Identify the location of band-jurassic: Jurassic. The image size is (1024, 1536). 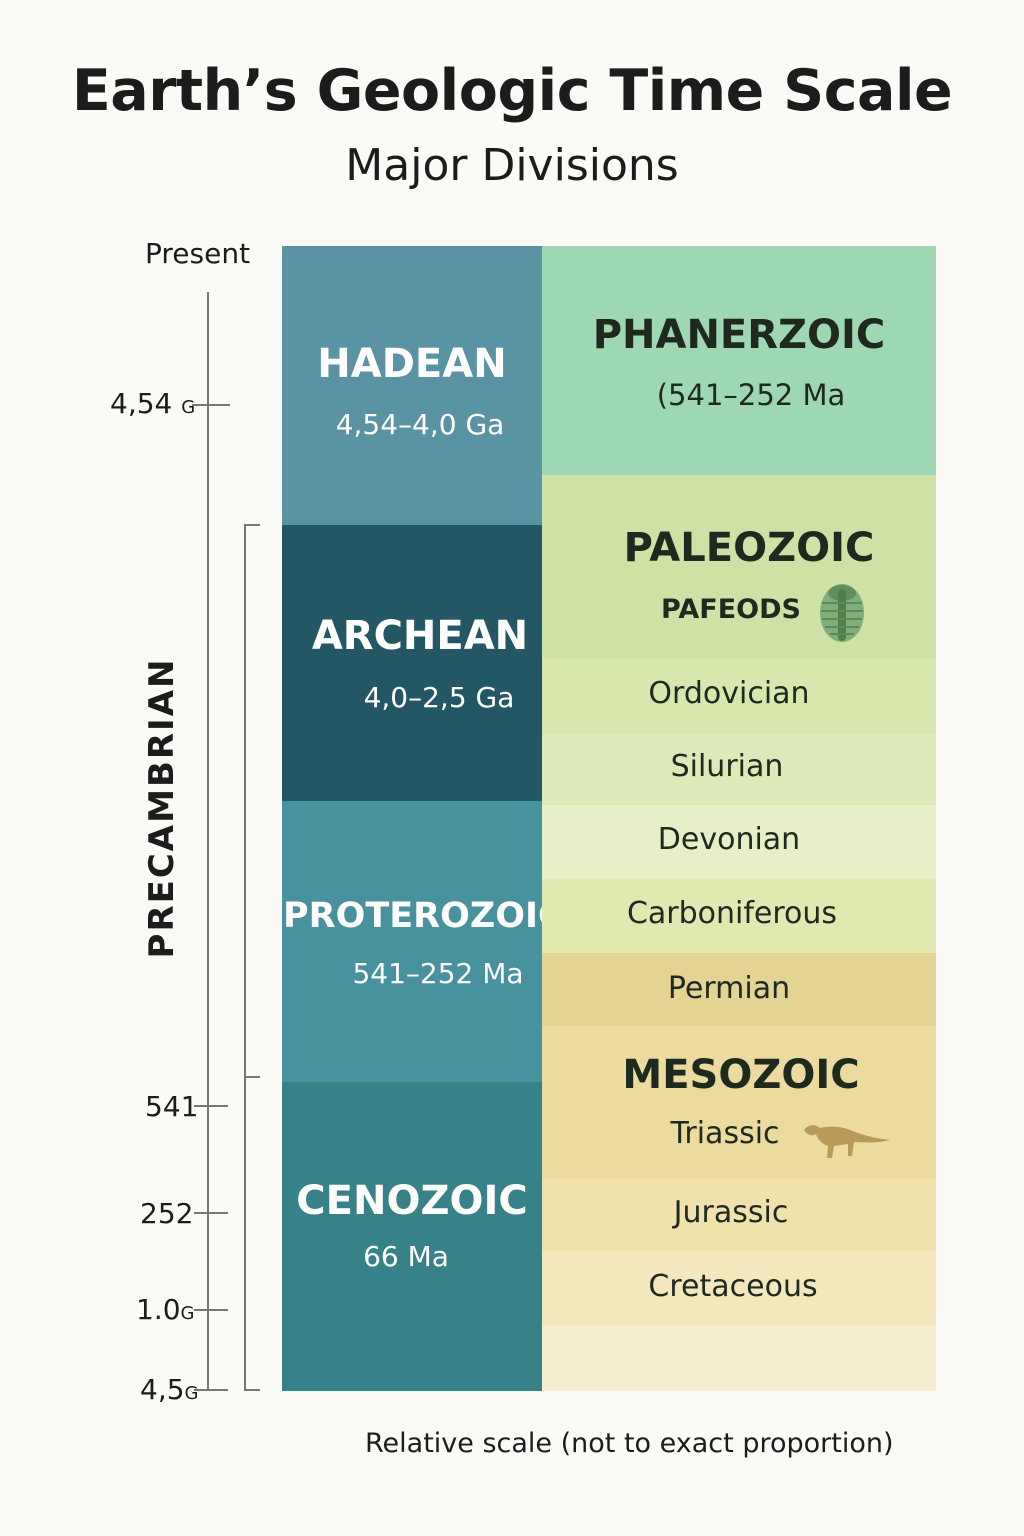
(739, 1215).